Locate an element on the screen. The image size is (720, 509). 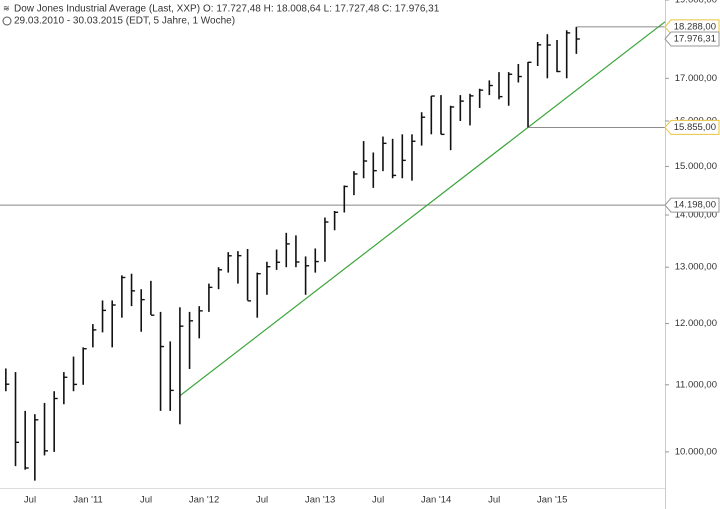
y-tick-label: 15.000,00 is located at coordinates (696, 166).